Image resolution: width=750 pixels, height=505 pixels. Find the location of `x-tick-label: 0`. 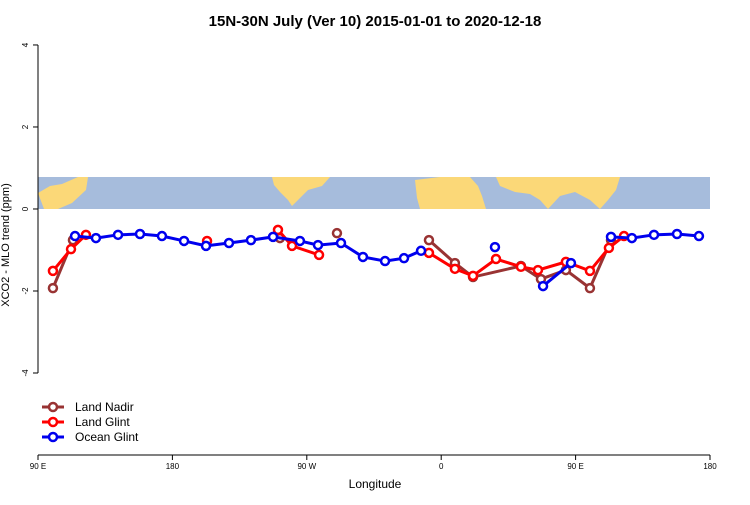

x-tick-label: 0 is located at coordinates (441, 466).